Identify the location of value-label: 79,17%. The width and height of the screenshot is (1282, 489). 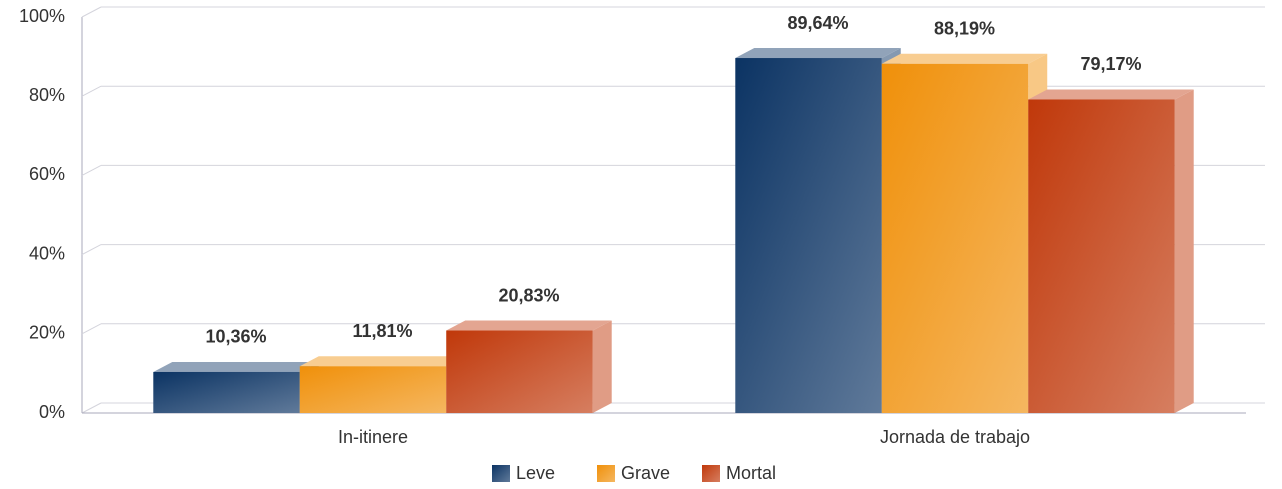
(1110, 64).